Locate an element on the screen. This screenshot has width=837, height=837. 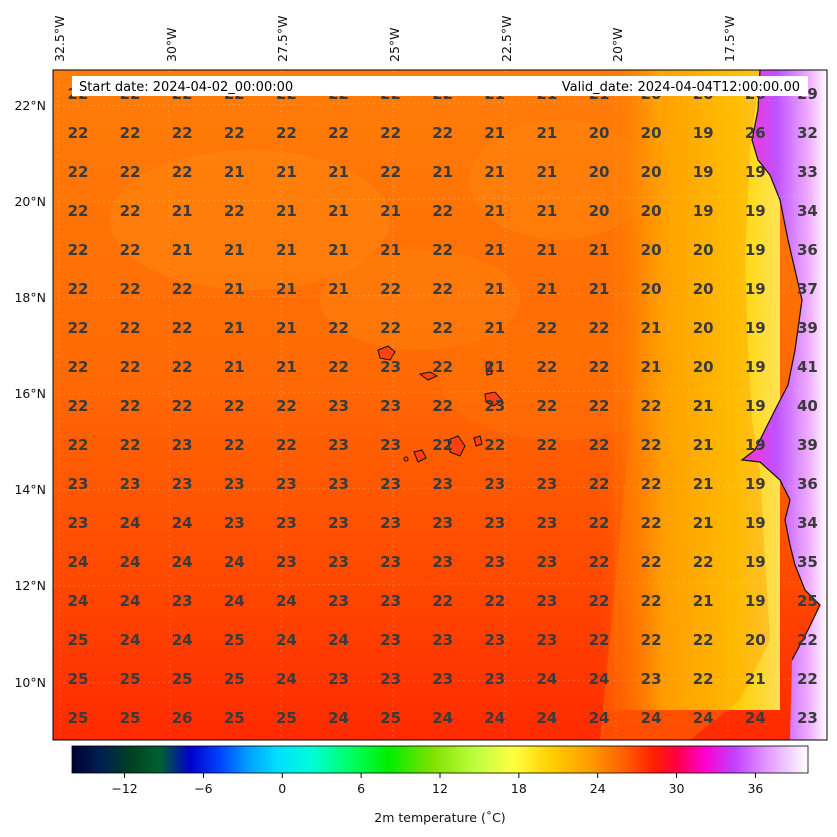
colorbar-tick-label: 12 is located at coordinates (440, 788).